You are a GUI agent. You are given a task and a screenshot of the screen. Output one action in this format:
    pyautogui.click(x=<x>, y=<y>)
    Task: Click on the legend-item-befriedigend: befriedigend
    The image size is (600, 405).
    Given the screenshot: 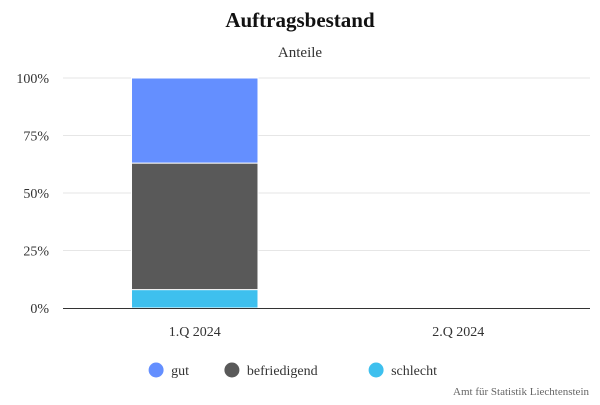 What is the action you would take?
    pyautogui.click(x=271, y=371)
    